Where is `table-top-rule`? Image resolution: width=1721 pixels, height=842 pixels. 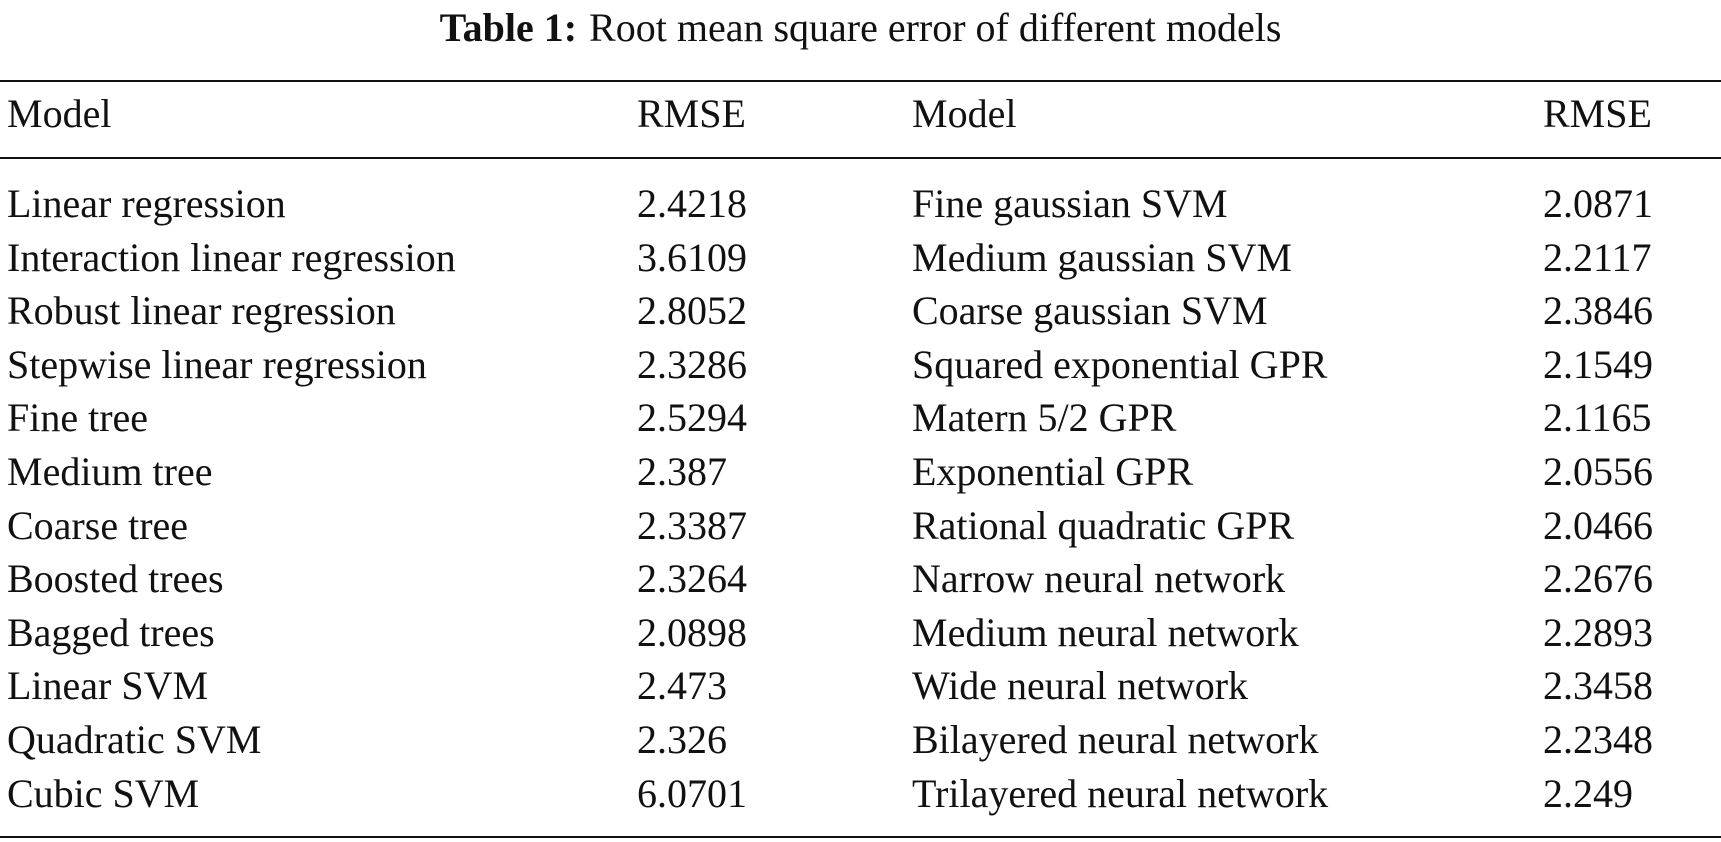 table-top-rule is located at coordinates (860, 81).